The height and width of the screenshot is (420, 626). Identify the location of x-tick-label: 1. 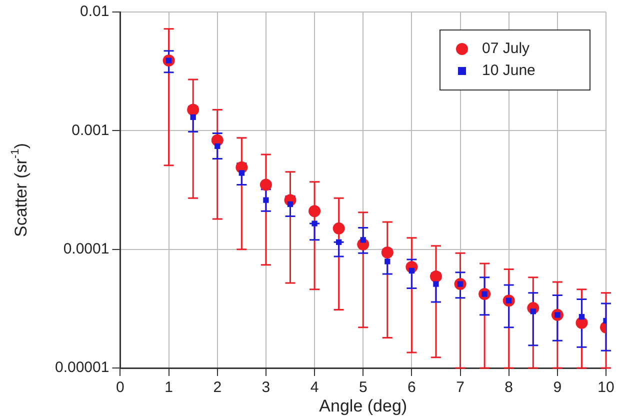
(168, 387).